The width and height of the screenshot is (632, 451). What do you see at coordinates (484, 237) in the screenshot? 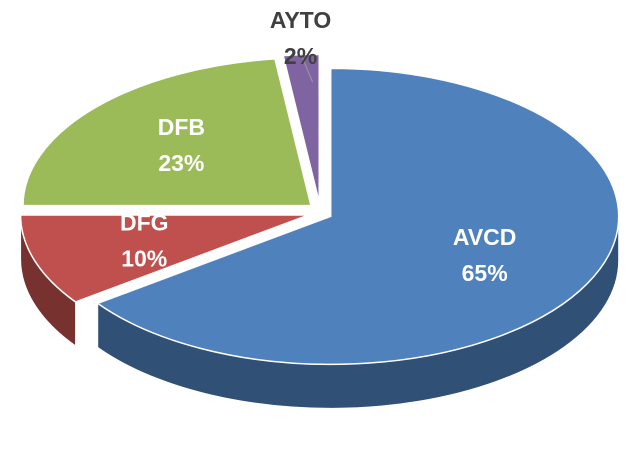
I see `data-label-name: AVCD` at bounding box center [484, 237].